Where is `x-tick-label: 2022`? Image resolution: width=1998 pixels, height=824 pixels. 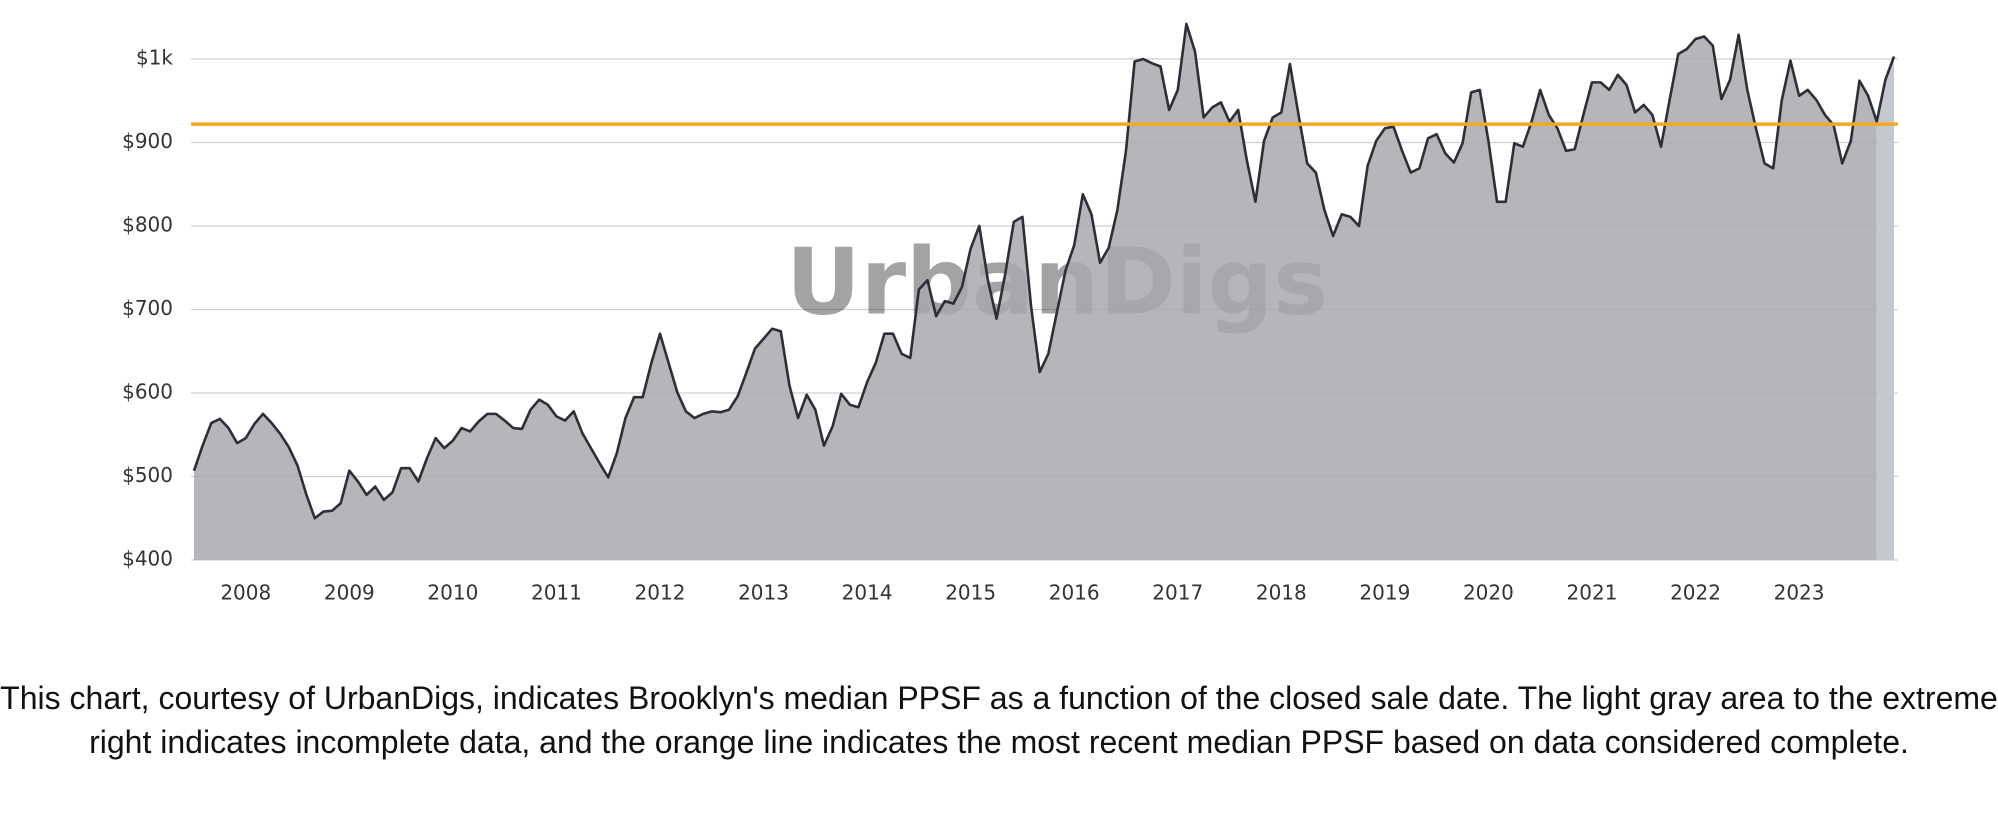 x-tick-label: 2022 is located at coordinates (1695, 593).